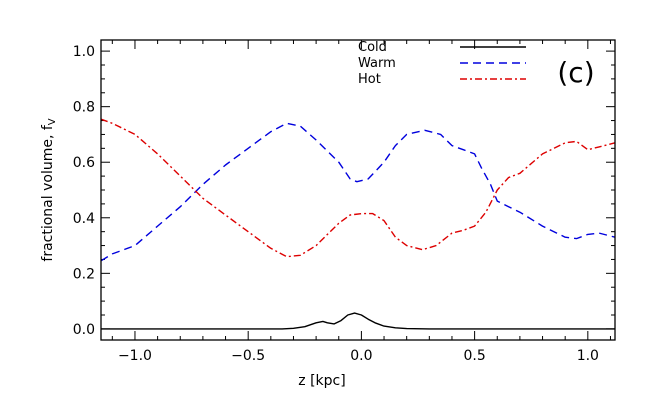 This screenshot has height=400, width=647. What do you see at coordinates (588, 356) in the screenshot?
I see `x-tick-label: 1.0` at bounding box center [588, 356].